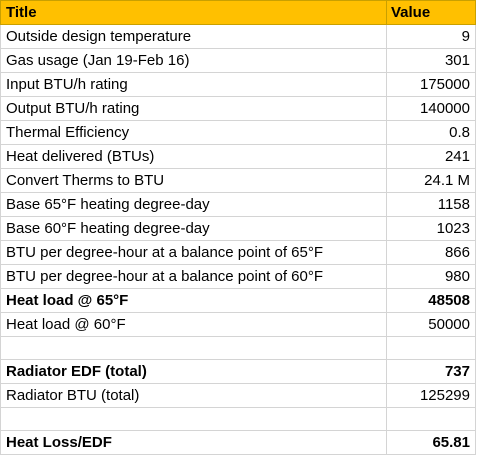 Image resolution: width=477 pixels, height=460 pixels. Describe the element at coordinates (193, 12) in the screenshot. I see `header-title-cell: Title` at that location.